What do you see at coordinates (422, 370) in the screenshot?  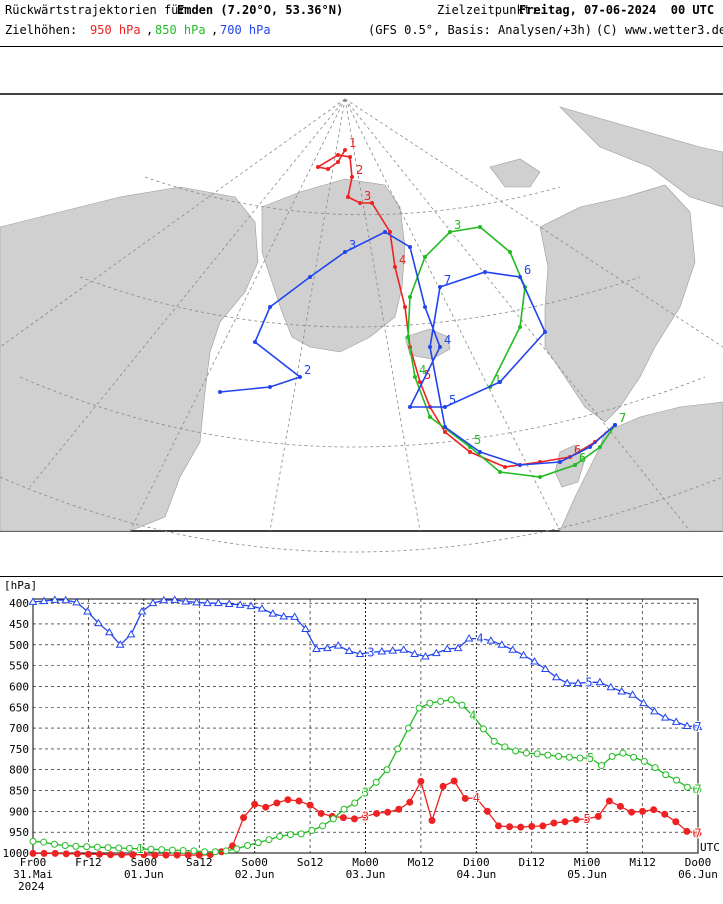 I see `map-day-mark: 4` at bounding box center [422, 370].